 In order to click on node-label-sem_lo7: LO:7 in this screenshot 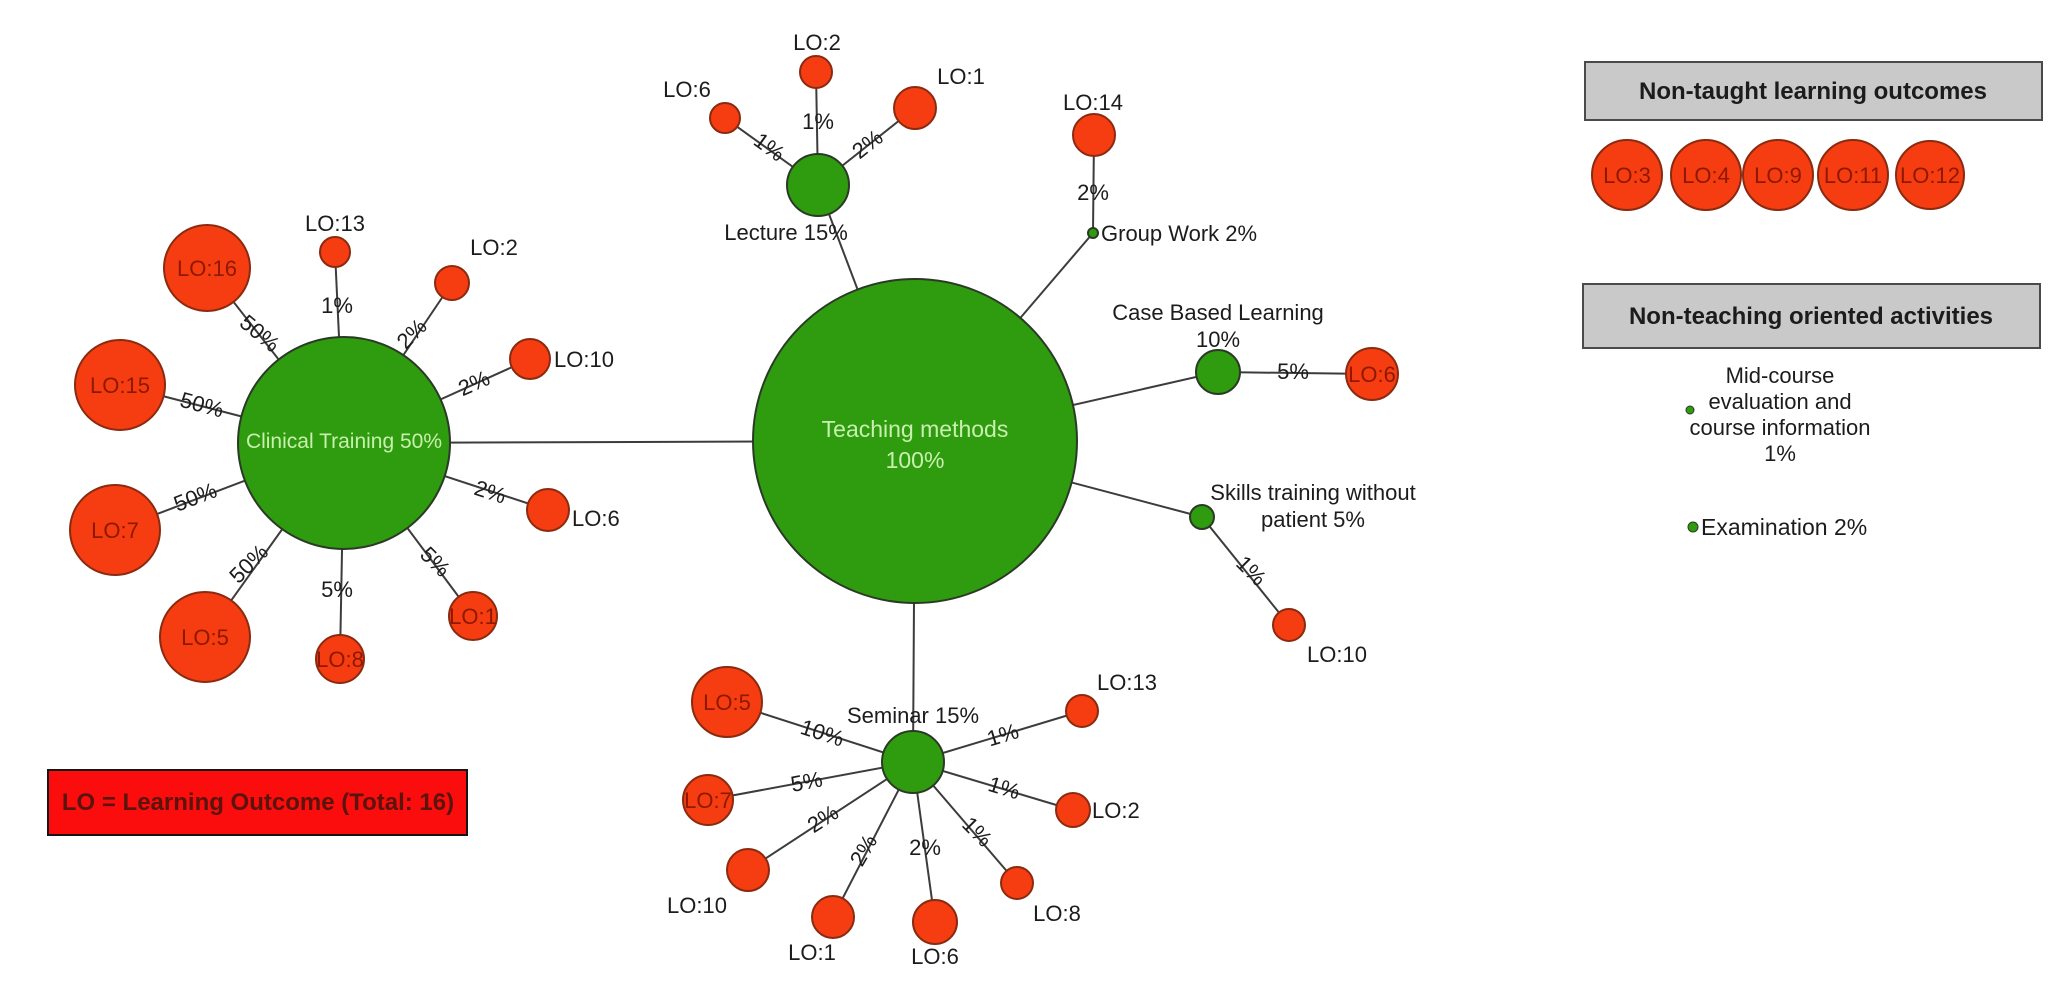, I will do `click(708, 800)`.